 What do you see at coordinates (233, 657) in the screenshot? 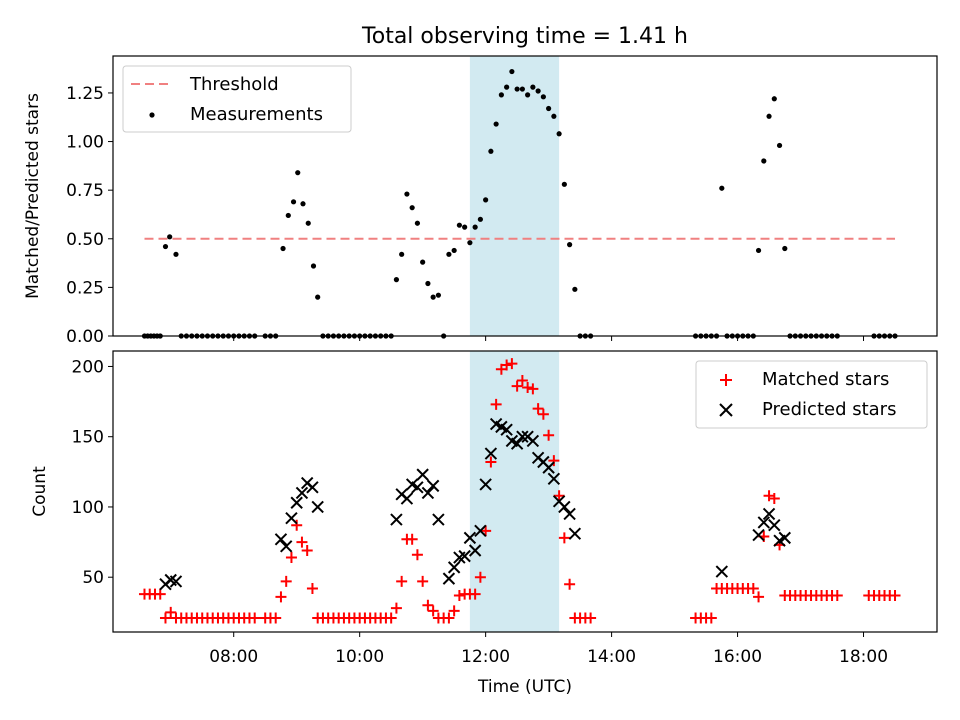
I see `x-tick-label: 08:00` at bounding box center [233, 657].